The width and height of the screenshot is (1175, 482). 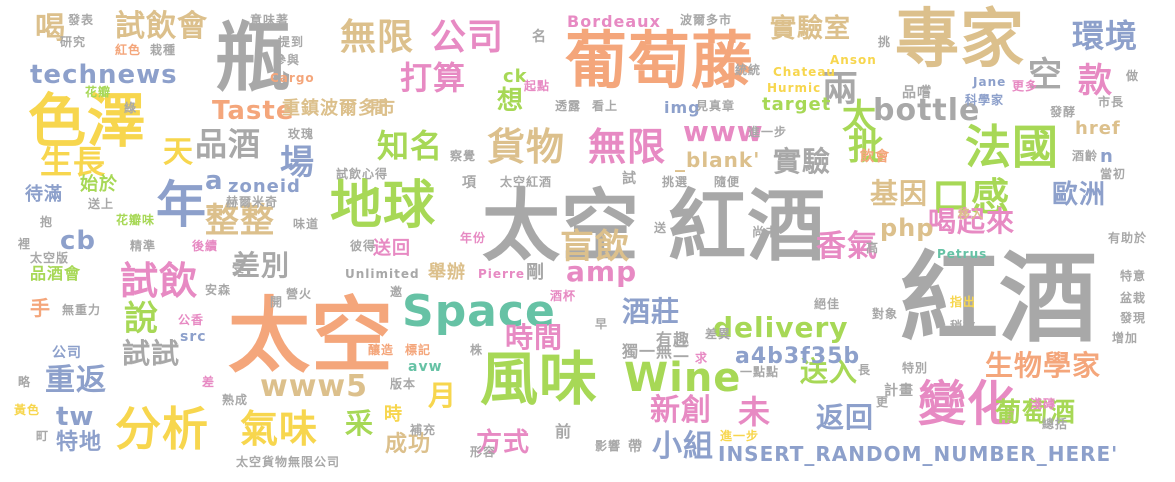 I want to click on word: 精準, so click(x=143, y=246).